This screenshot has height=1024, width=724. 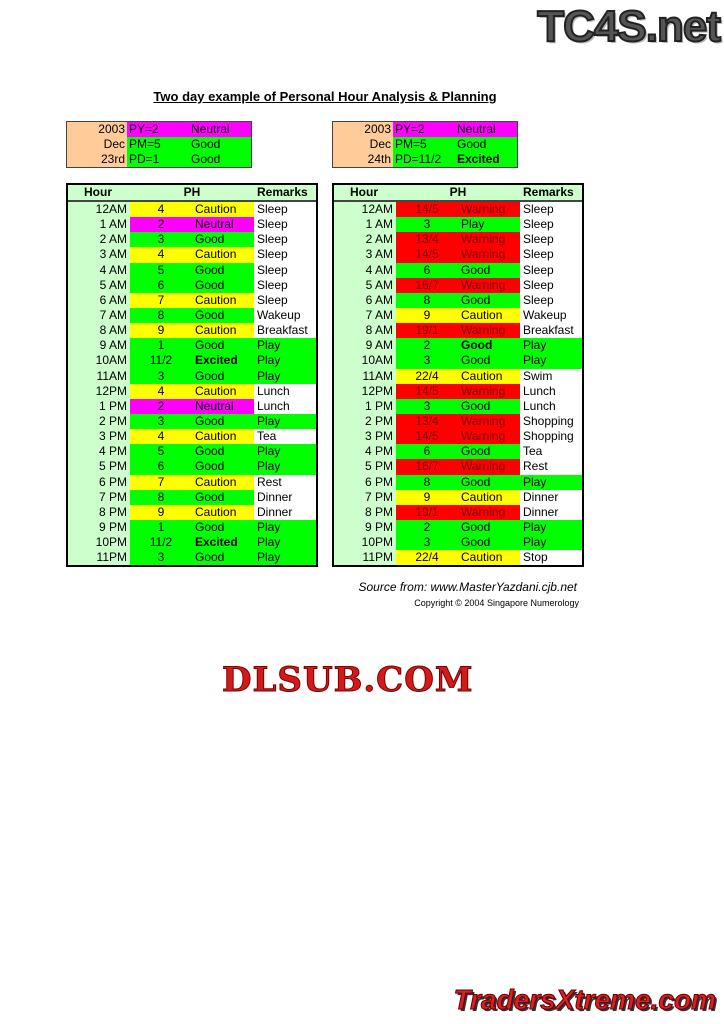 What do you see at coordinates (220, 129) in the screenshot?
I see `info-label: Neutral` at bounding box center [220, 129].